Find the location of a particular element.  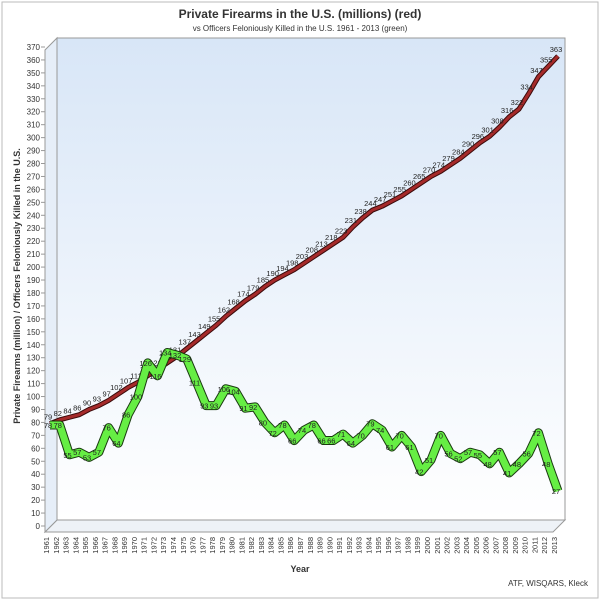

data-label: 279 is located at coordinates (448, 158).